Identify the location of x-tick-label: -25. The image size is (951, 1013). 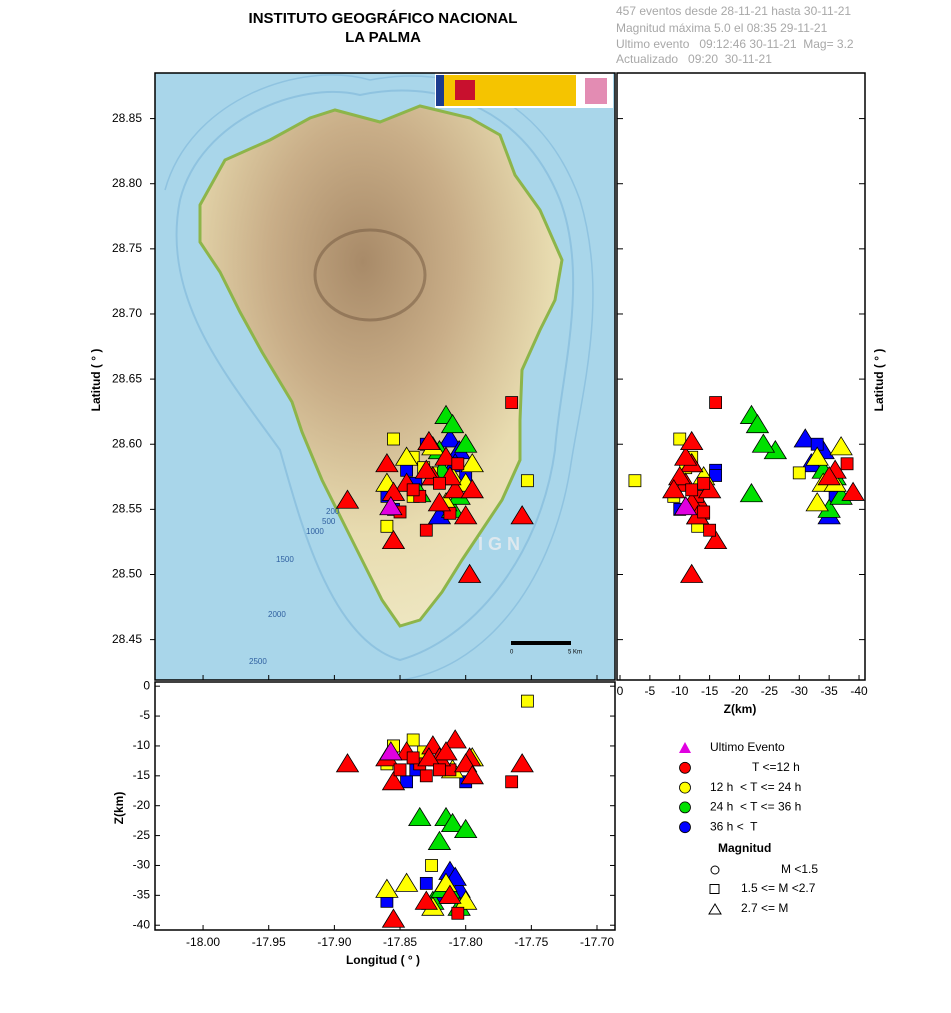
(770, 691).